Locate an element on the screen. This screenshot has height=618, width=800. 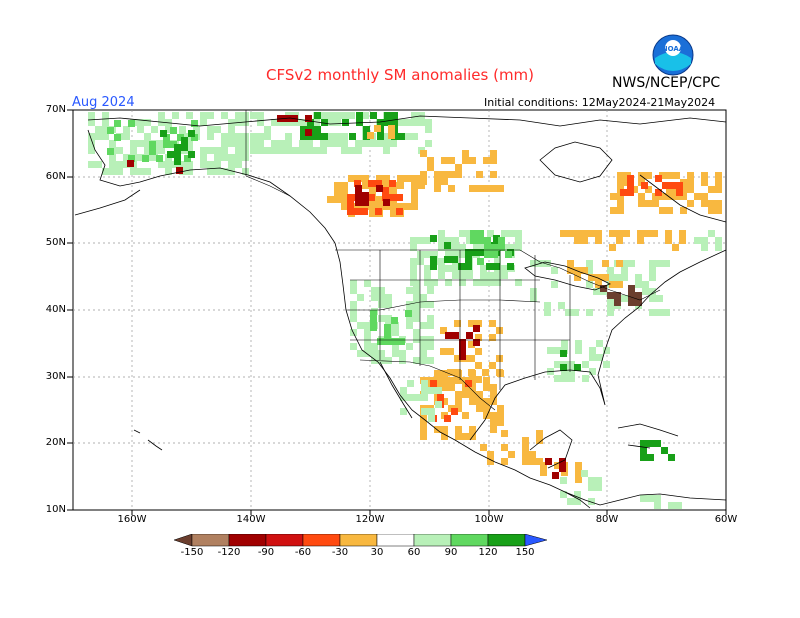
noaa-logo: NOAA is located at coordinates (673, 55).